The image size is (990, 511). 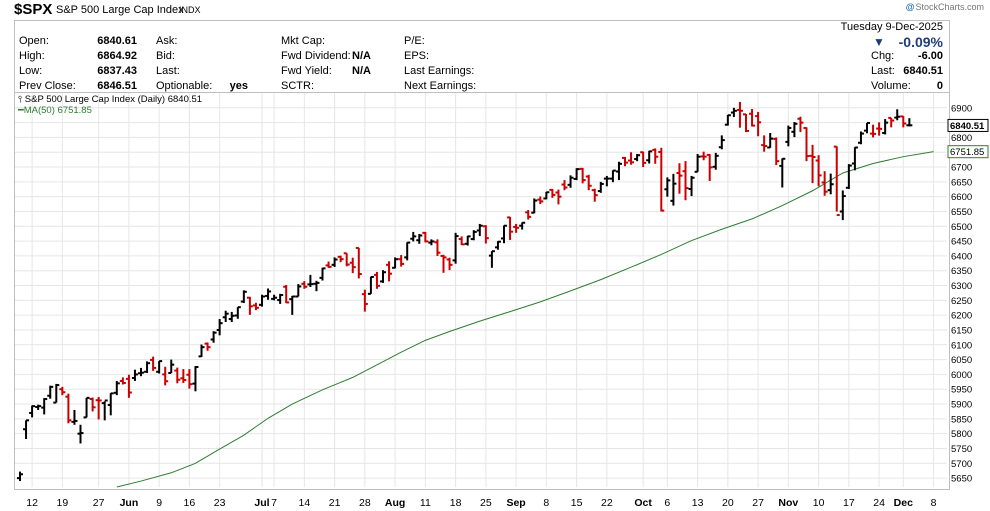 I want to click on open-value: 6840.61, so click(x=117, y=41).